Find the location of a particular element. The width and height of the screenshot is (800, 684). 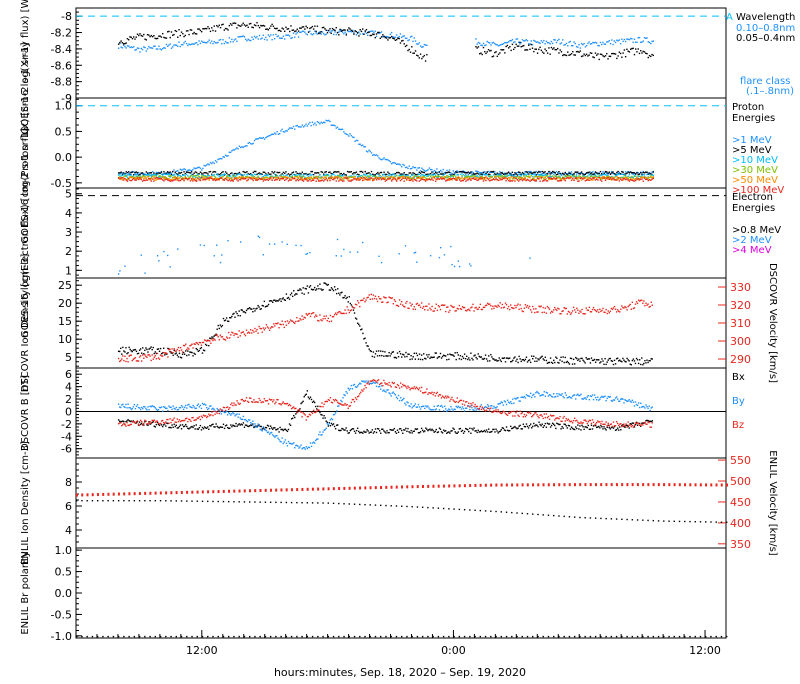

y-tick-label: -8 is located at coordinates (66, 16).